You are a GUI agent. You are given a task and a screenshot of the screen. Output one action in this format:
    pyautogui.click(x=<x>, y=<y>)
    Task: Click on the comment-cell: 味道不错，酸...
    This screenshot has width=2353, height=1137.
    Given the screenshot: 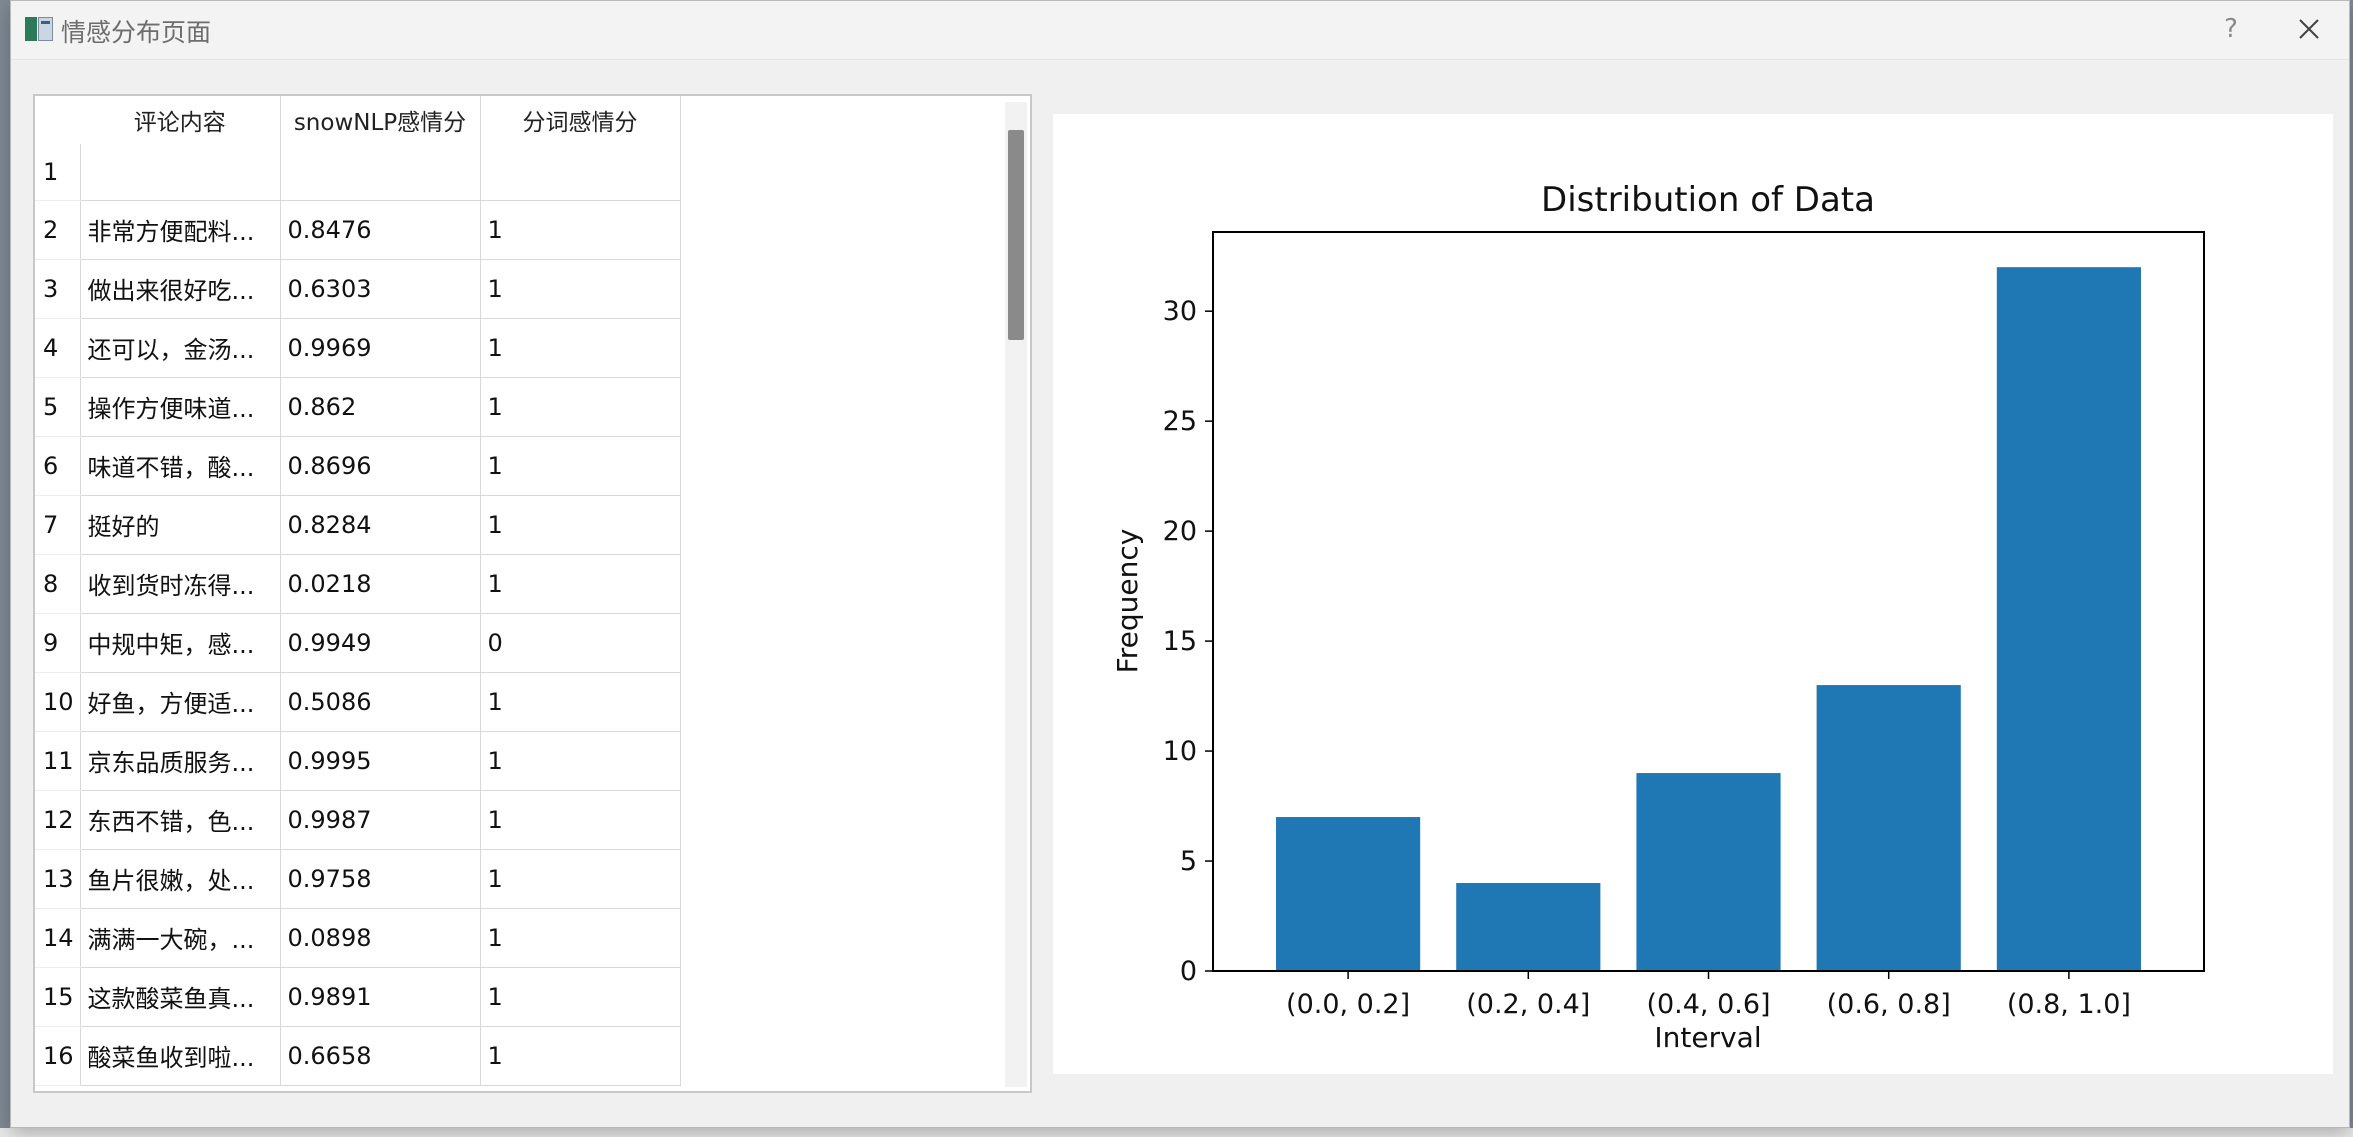 What is the action you would take?
    pyautogui.click(x=180, y=466)
    